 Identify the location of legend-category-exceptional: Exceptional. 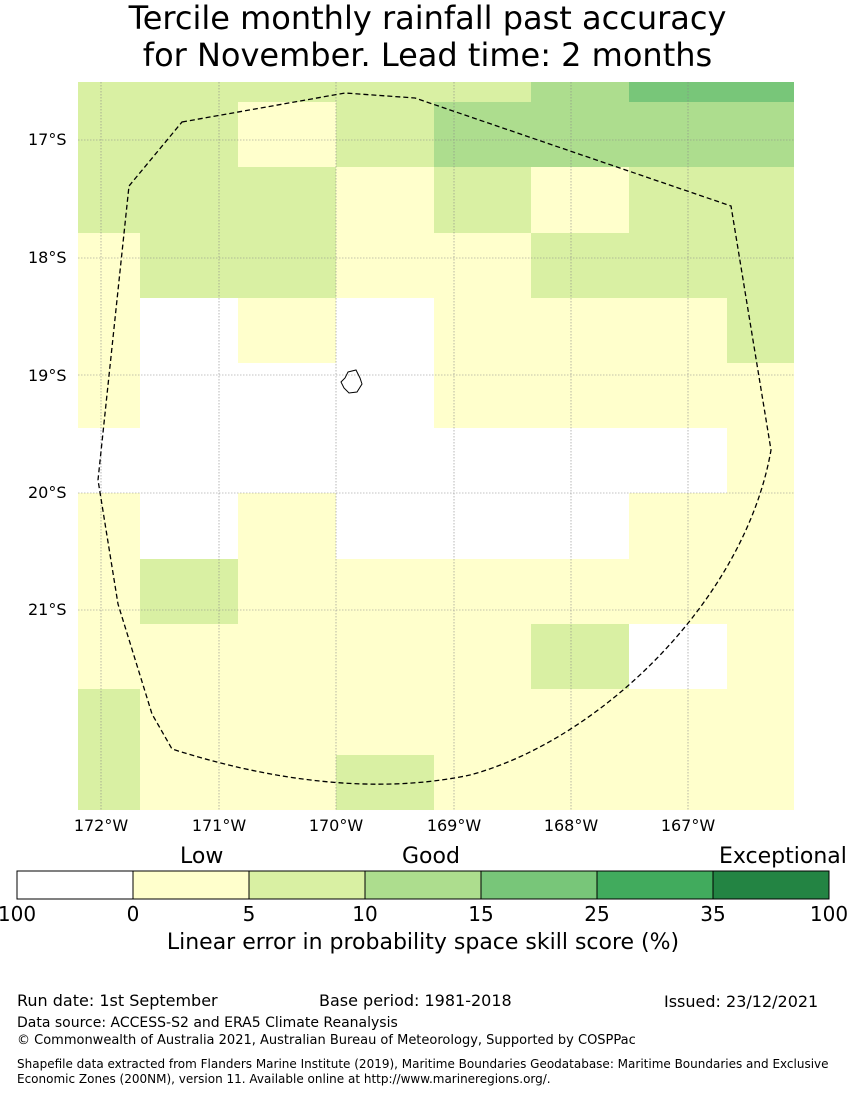
(783, 856).